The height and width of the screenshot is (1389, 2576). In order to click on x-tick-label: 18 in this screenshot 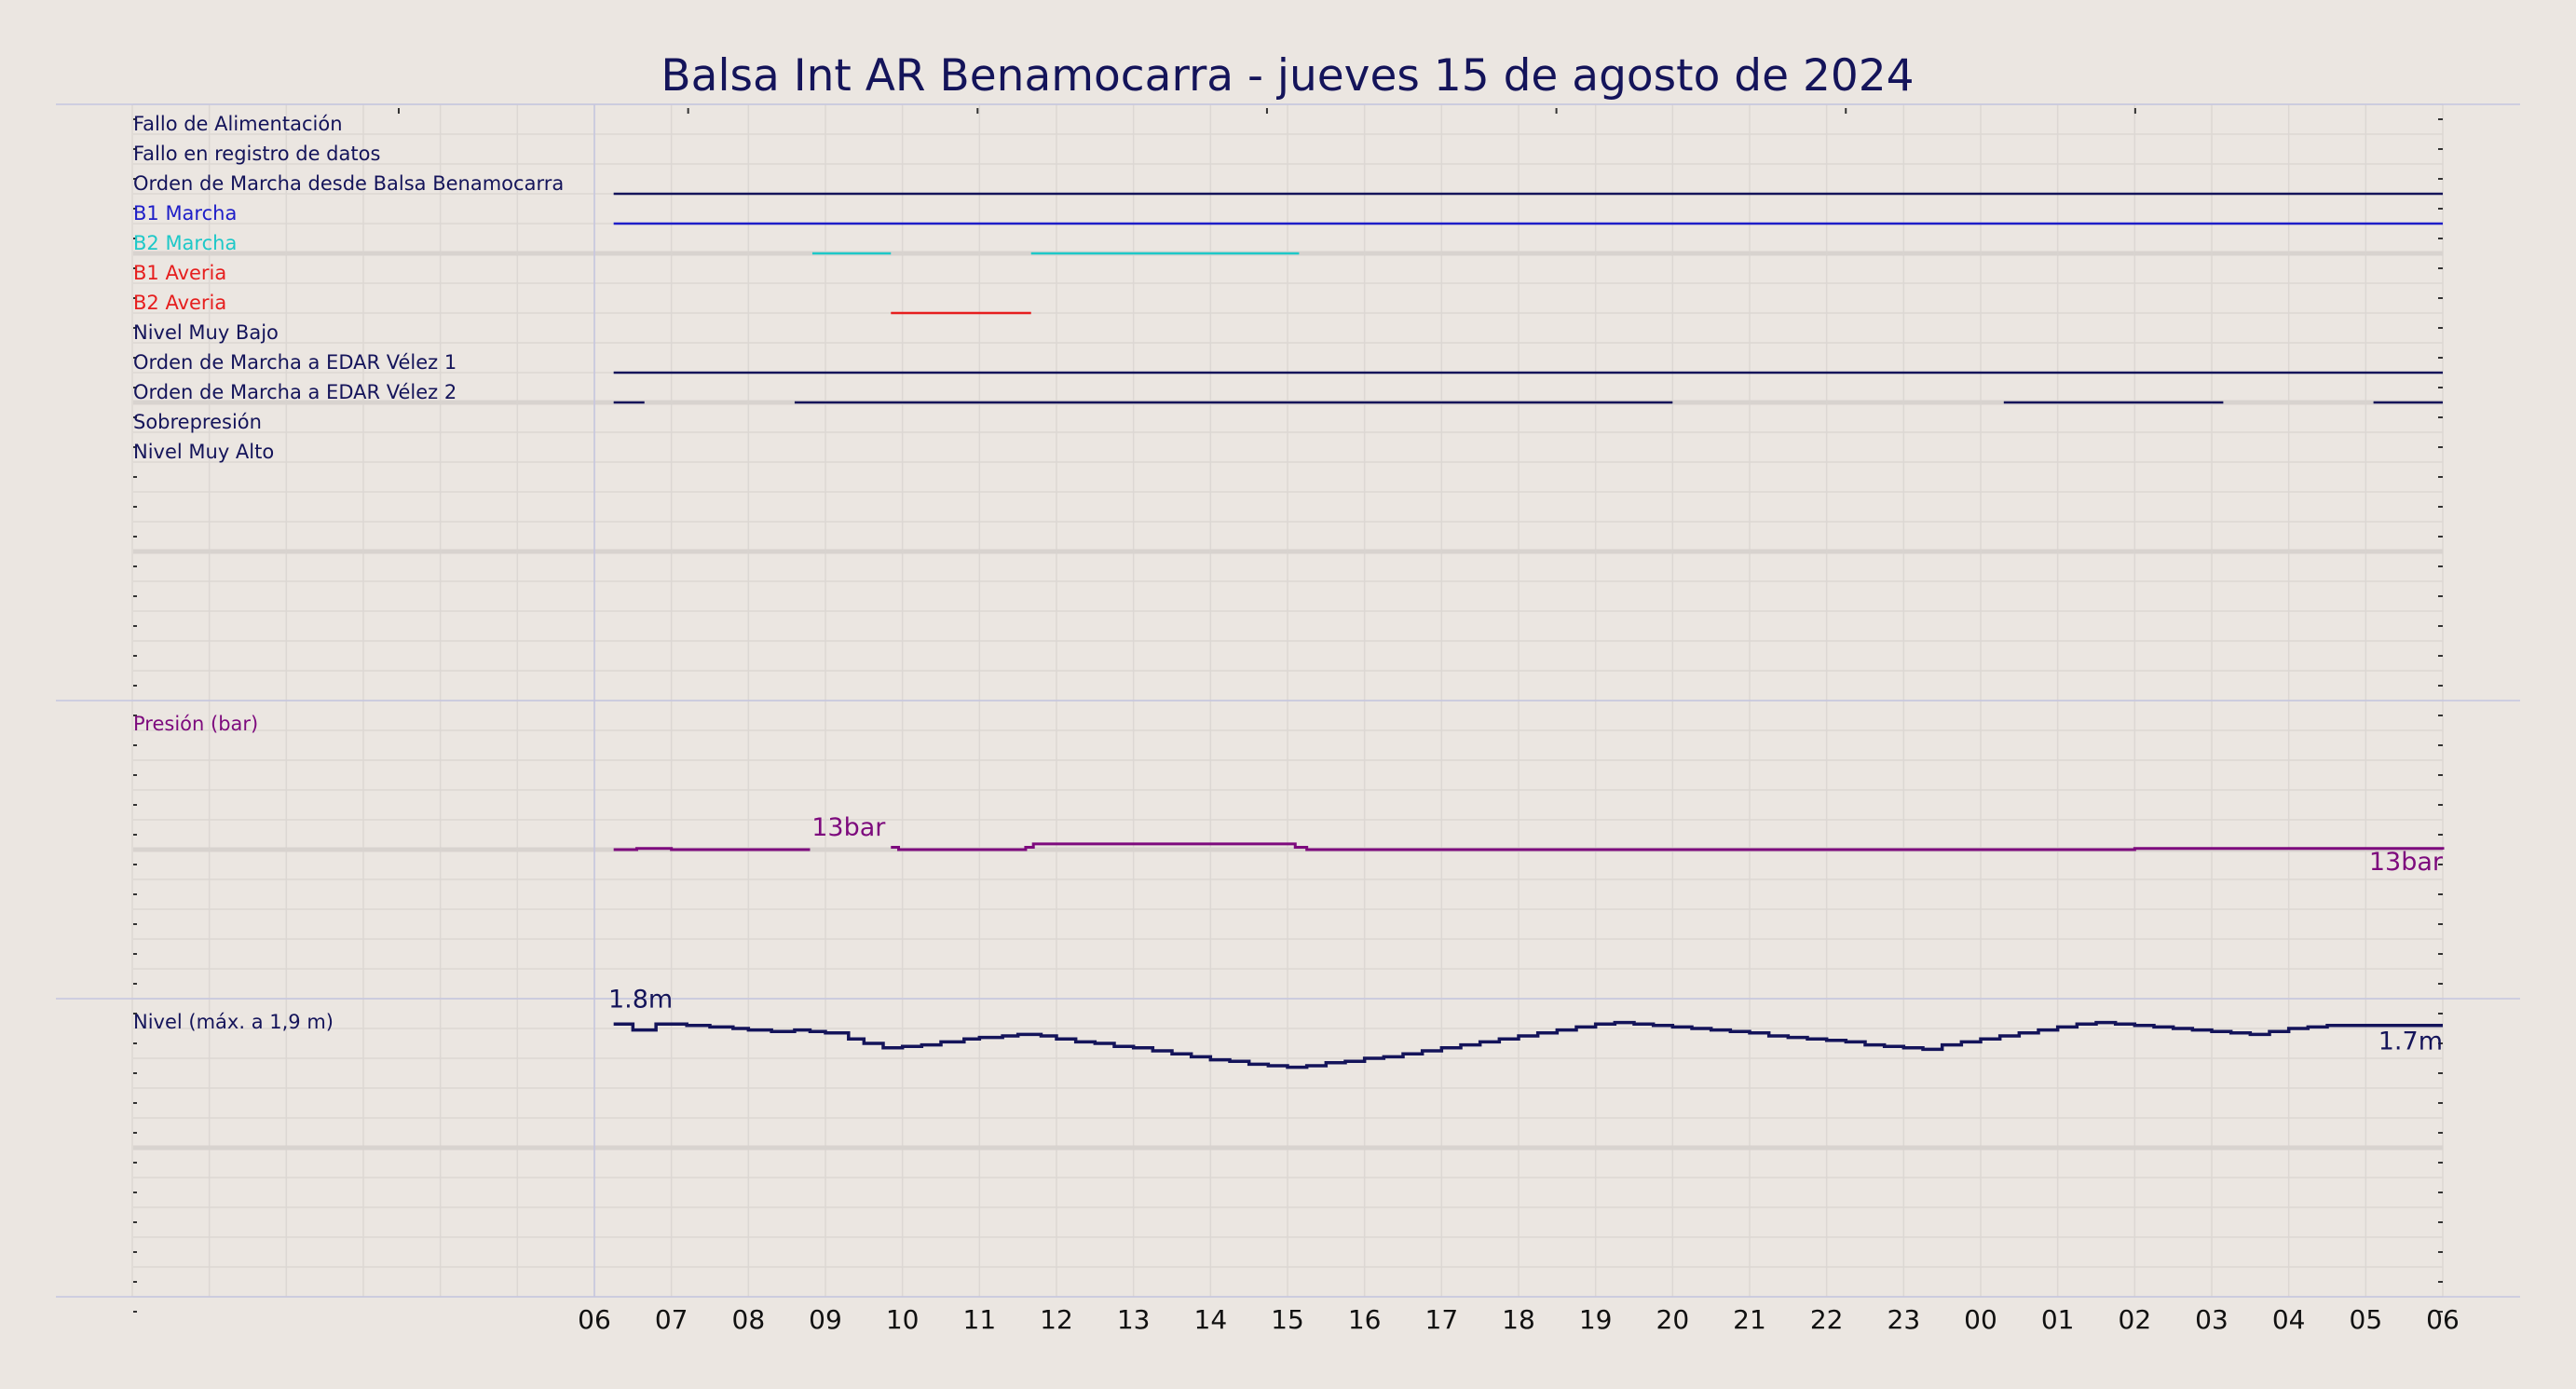, I will do `click(1518, 1319)`.